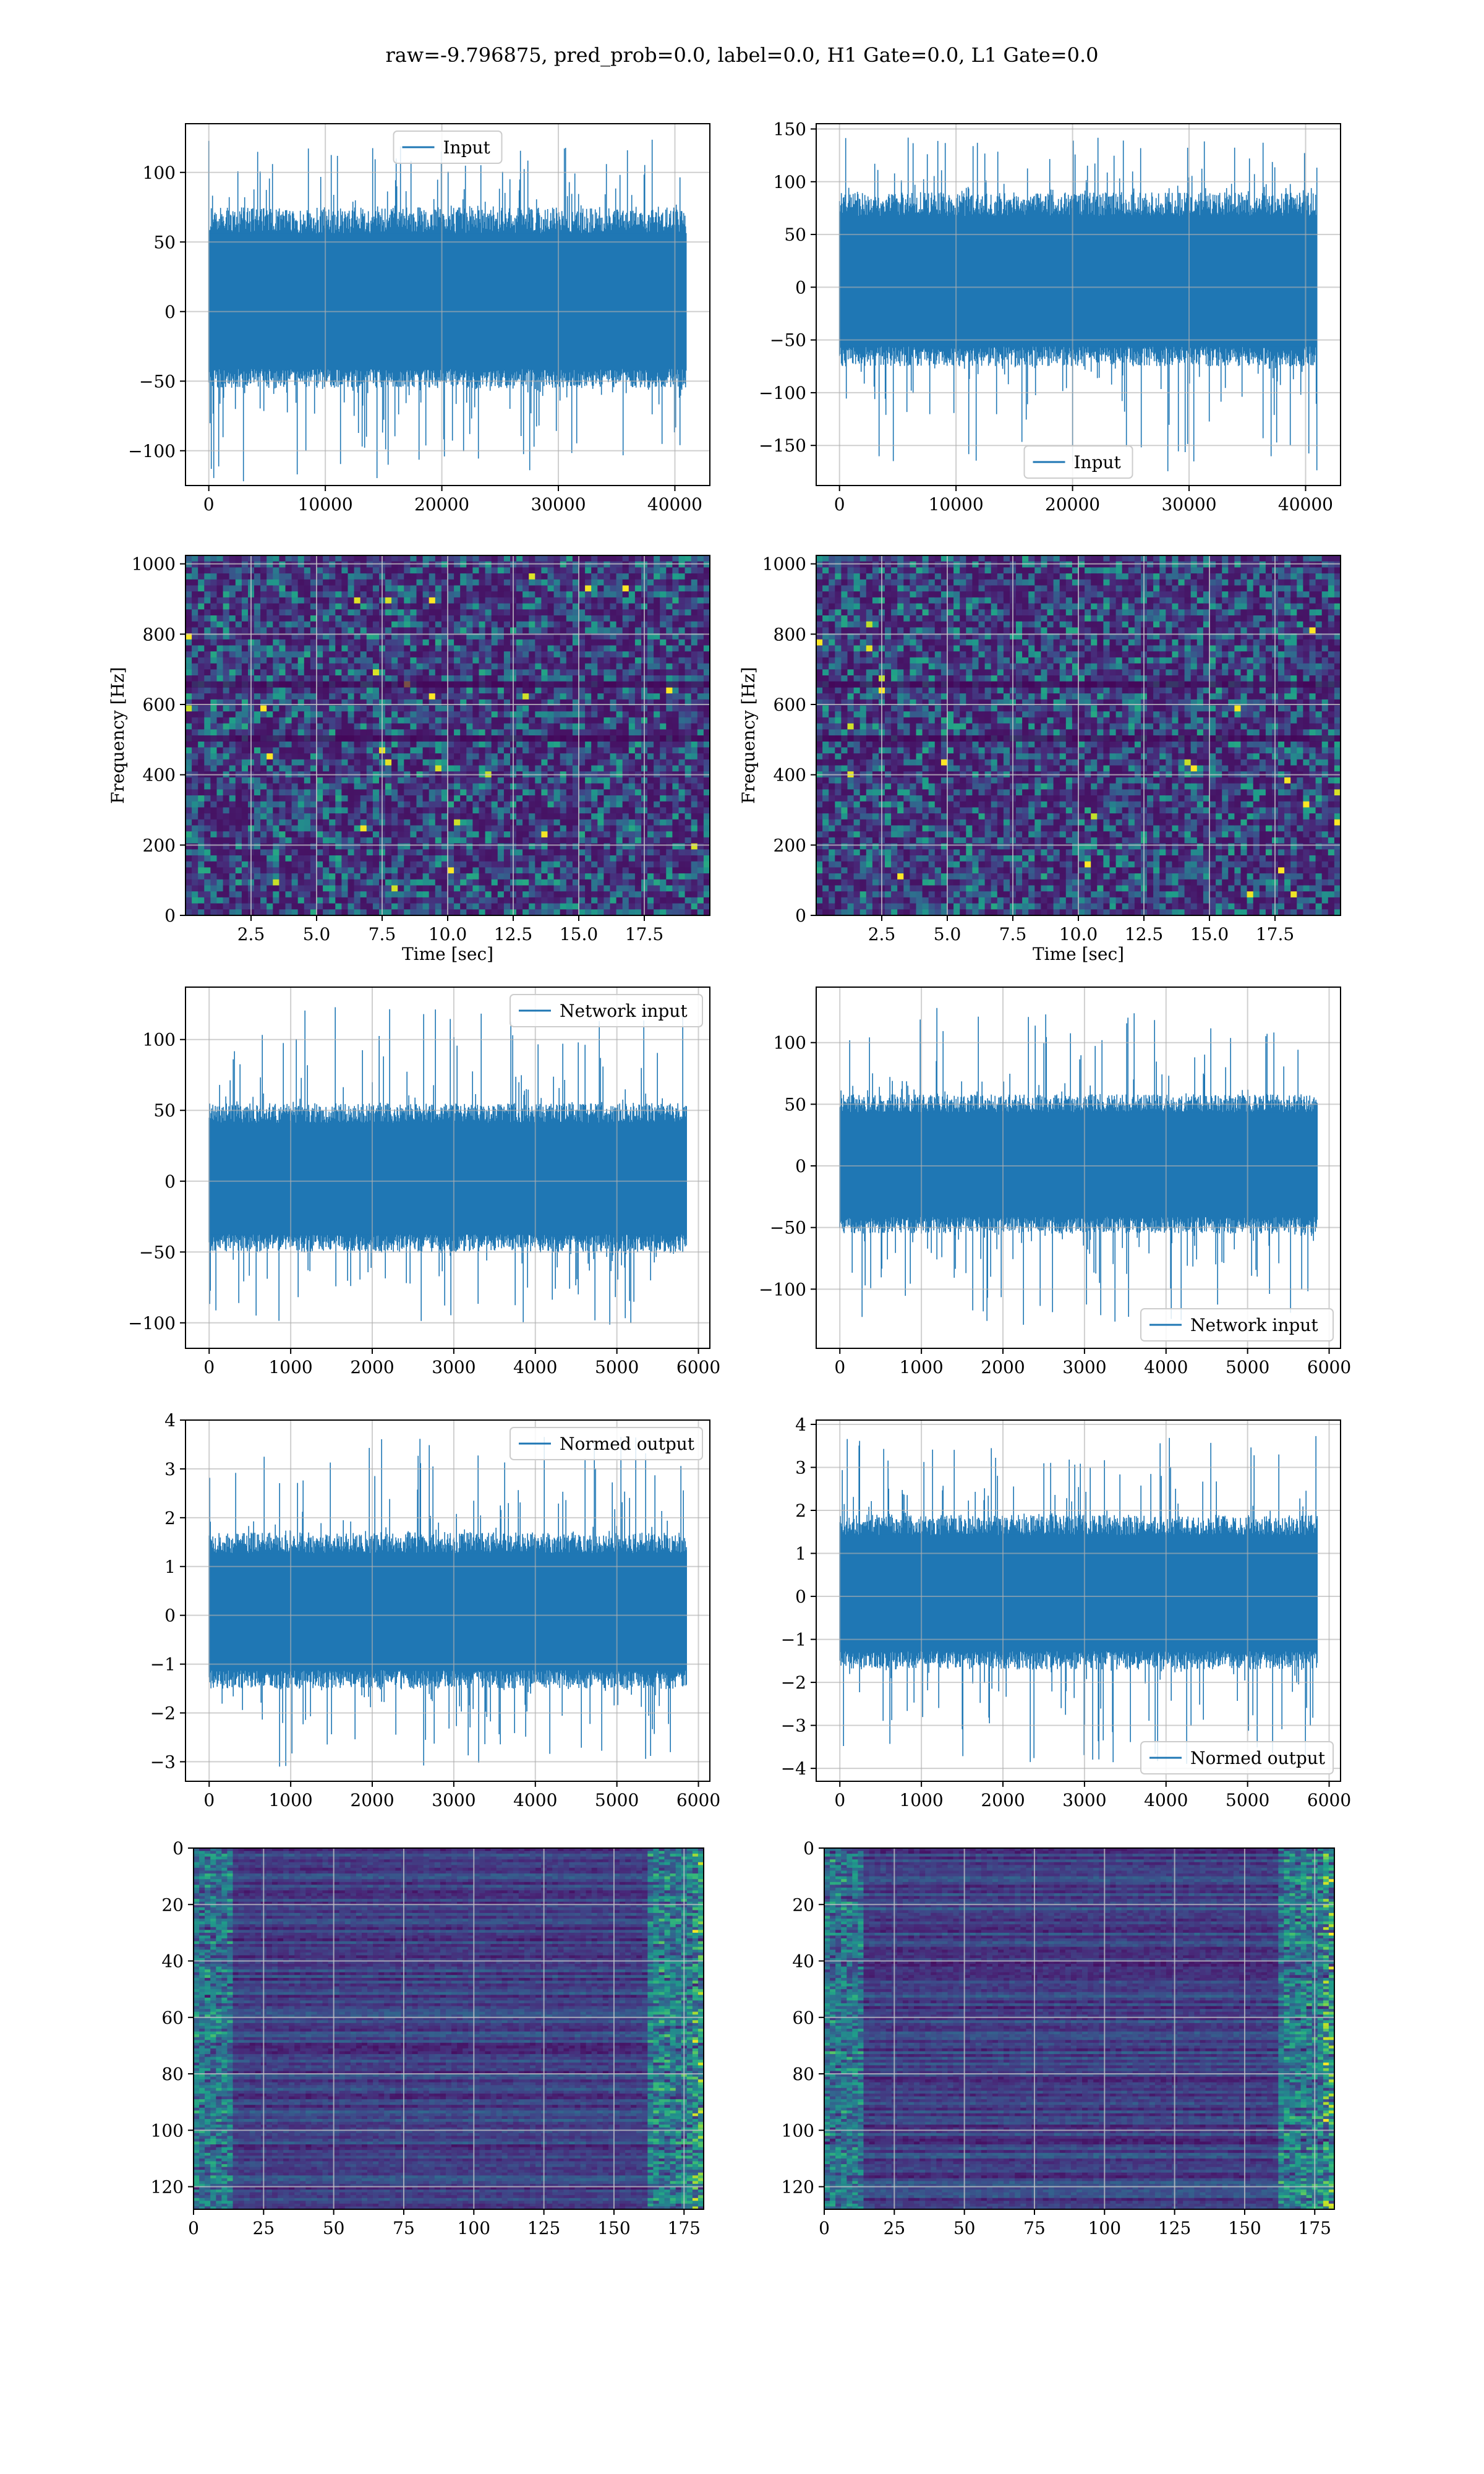 The image size is (1484, 2474). I want to click on y-tick-label: 80, so click(172, 2074).